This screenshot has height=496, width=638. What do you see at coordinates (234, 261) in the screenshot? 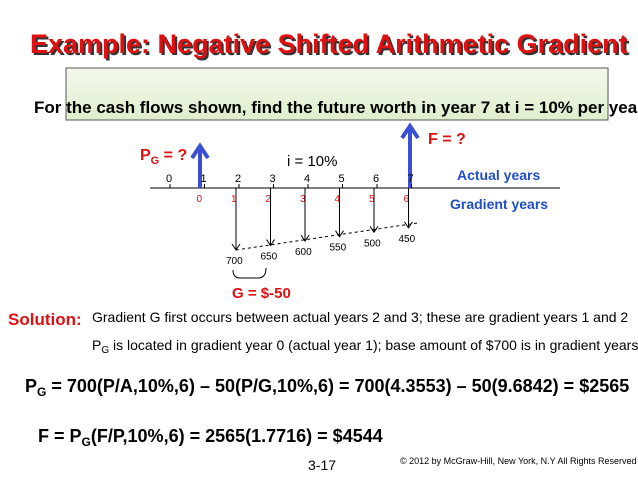
I see `cash-flow-label: 700` at bounding box center [234, 261].